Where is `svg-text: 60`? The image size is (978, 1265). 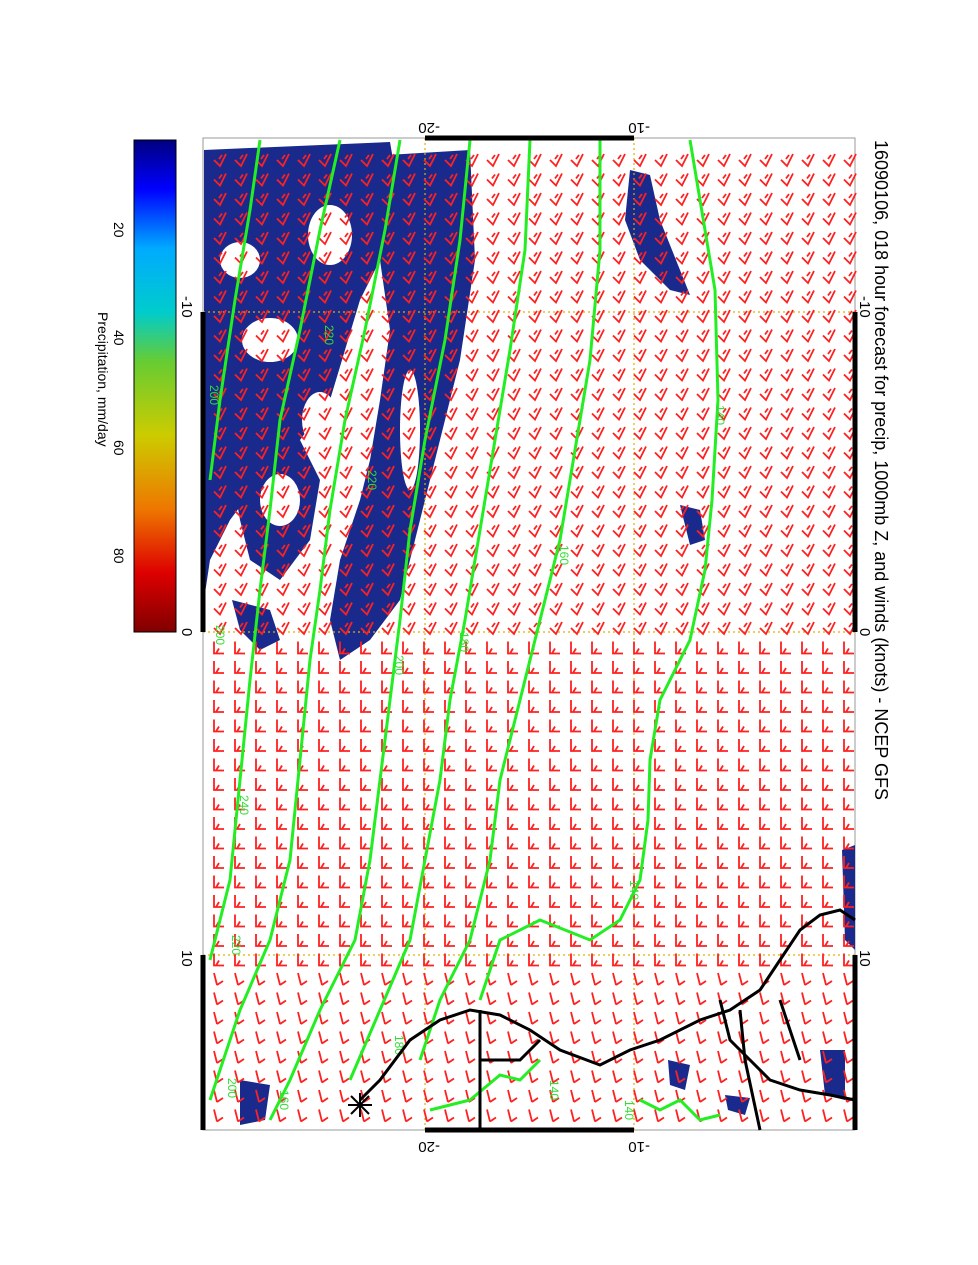 svg-text: 60 is located at coordinates (119, 448).